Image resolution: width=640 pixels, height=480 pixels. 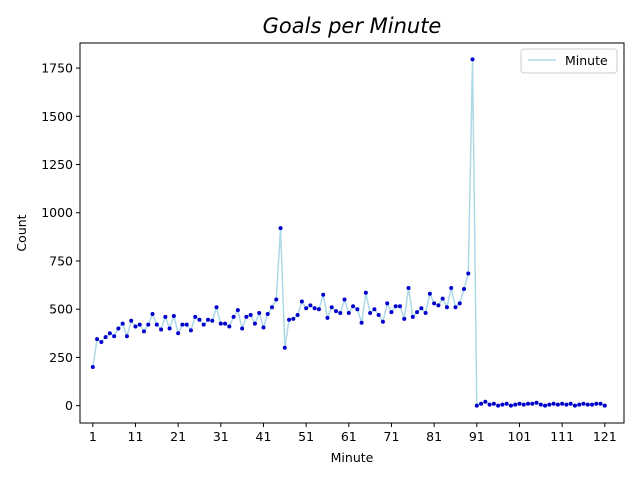 I want to click on legend-label: Minute, so click(x=586, y=60).